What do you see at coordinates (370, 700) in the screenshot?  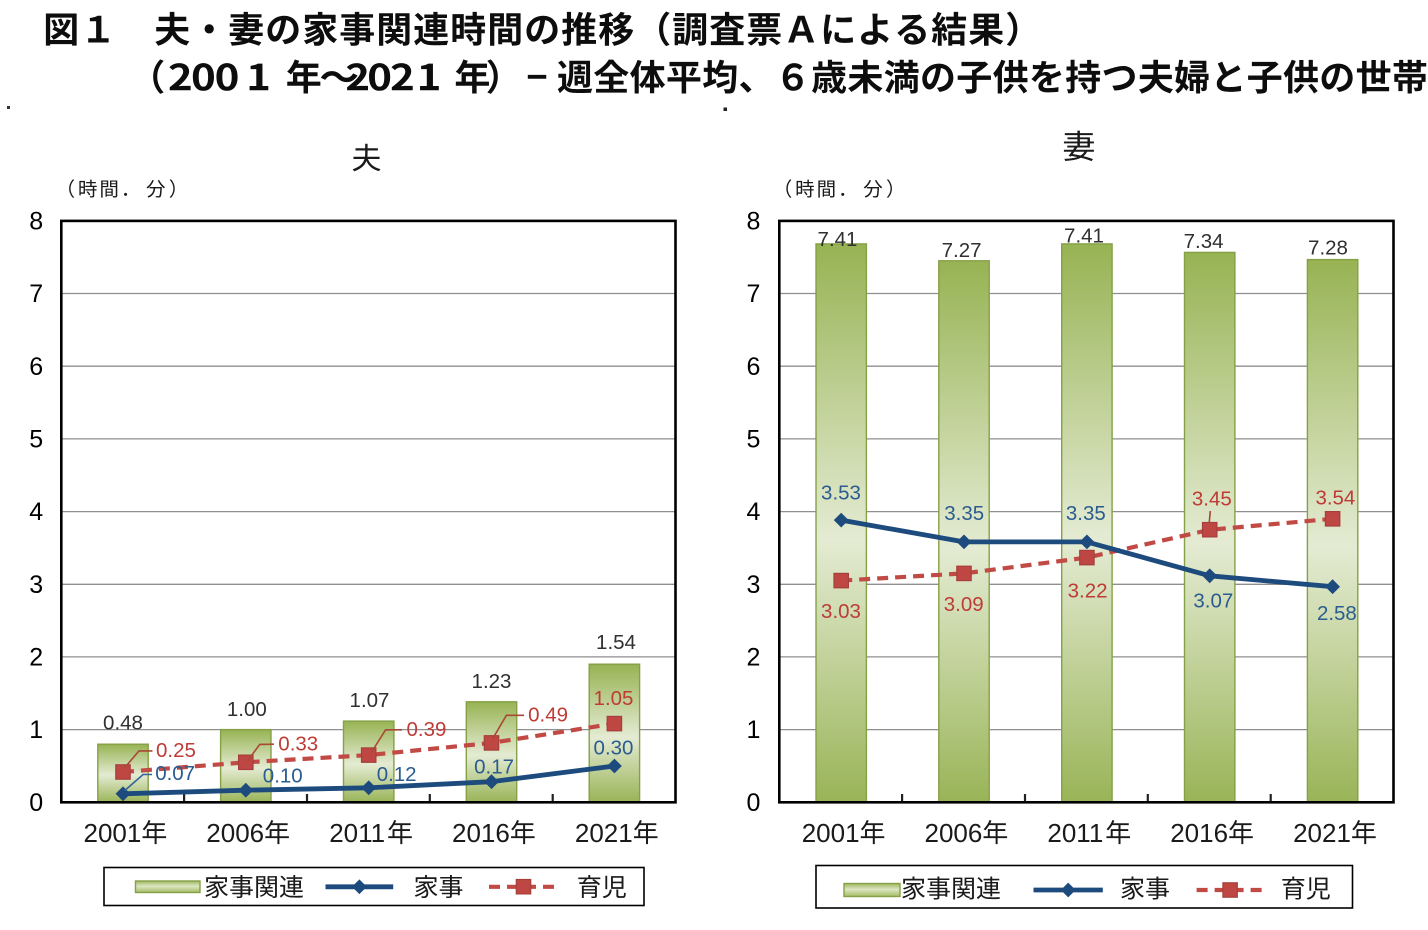 I see `svg-text: 1.07` at bounding box center [370, 700].